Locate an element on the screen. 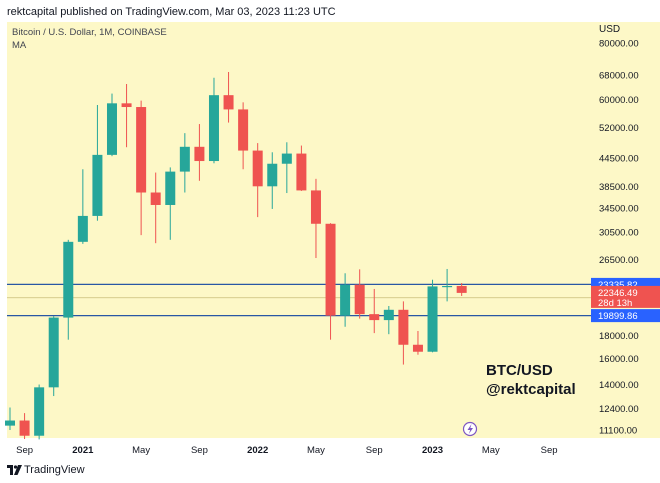  lightning-bolt-icon is located at coordinates (470, 429).